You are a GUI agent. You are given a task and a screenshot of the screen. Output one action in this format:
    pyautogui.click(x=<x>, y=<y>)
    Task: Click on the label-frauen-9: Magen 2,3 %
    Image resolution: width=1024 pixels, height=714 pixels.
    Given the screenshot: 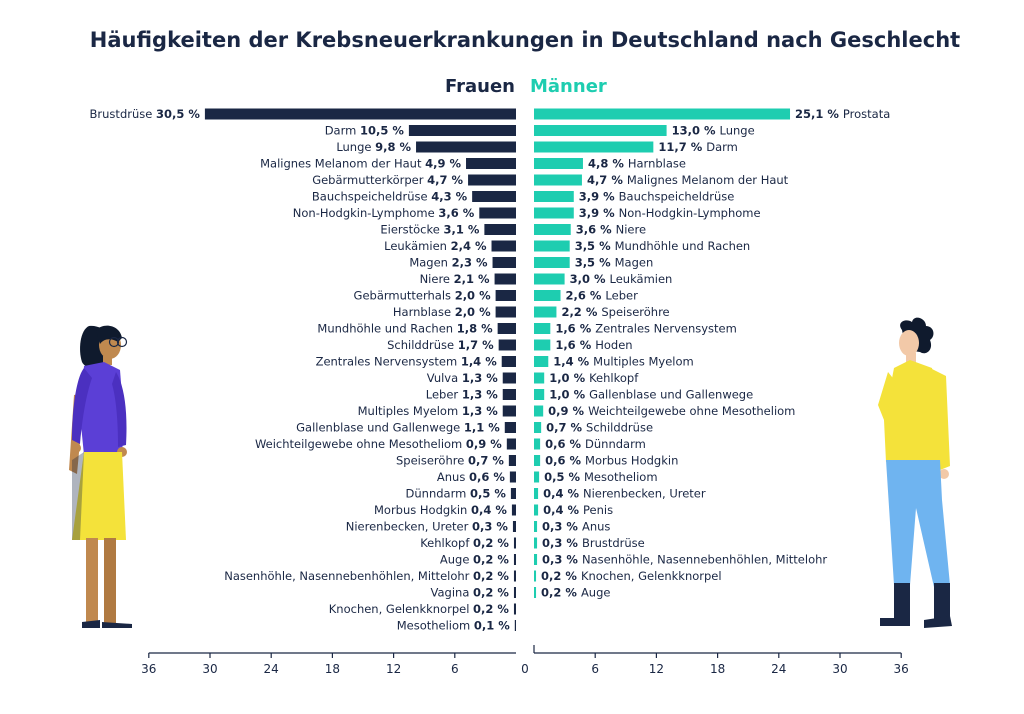 What is the action you would take?
    pyautogui.click(x=448, y=263)
    